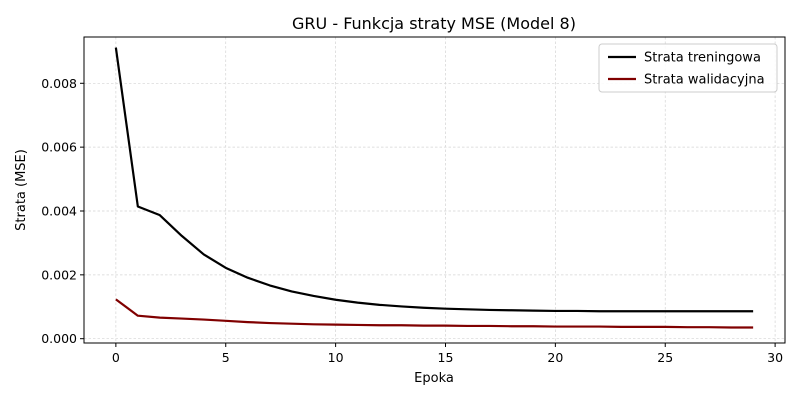 This screenshot has height=400, width=800. Describe the element at coordinates (665, 357) in the screenshot. I see `x-tick-label: 25` at that location.